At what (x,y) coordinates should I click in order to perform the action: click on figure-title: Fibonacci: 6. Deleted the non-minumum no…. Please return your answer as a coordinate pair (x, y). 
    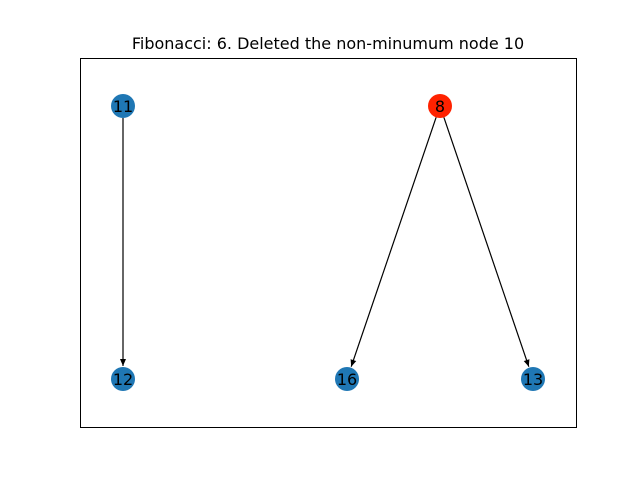
    Looking at the image, I should click on (328, 43).